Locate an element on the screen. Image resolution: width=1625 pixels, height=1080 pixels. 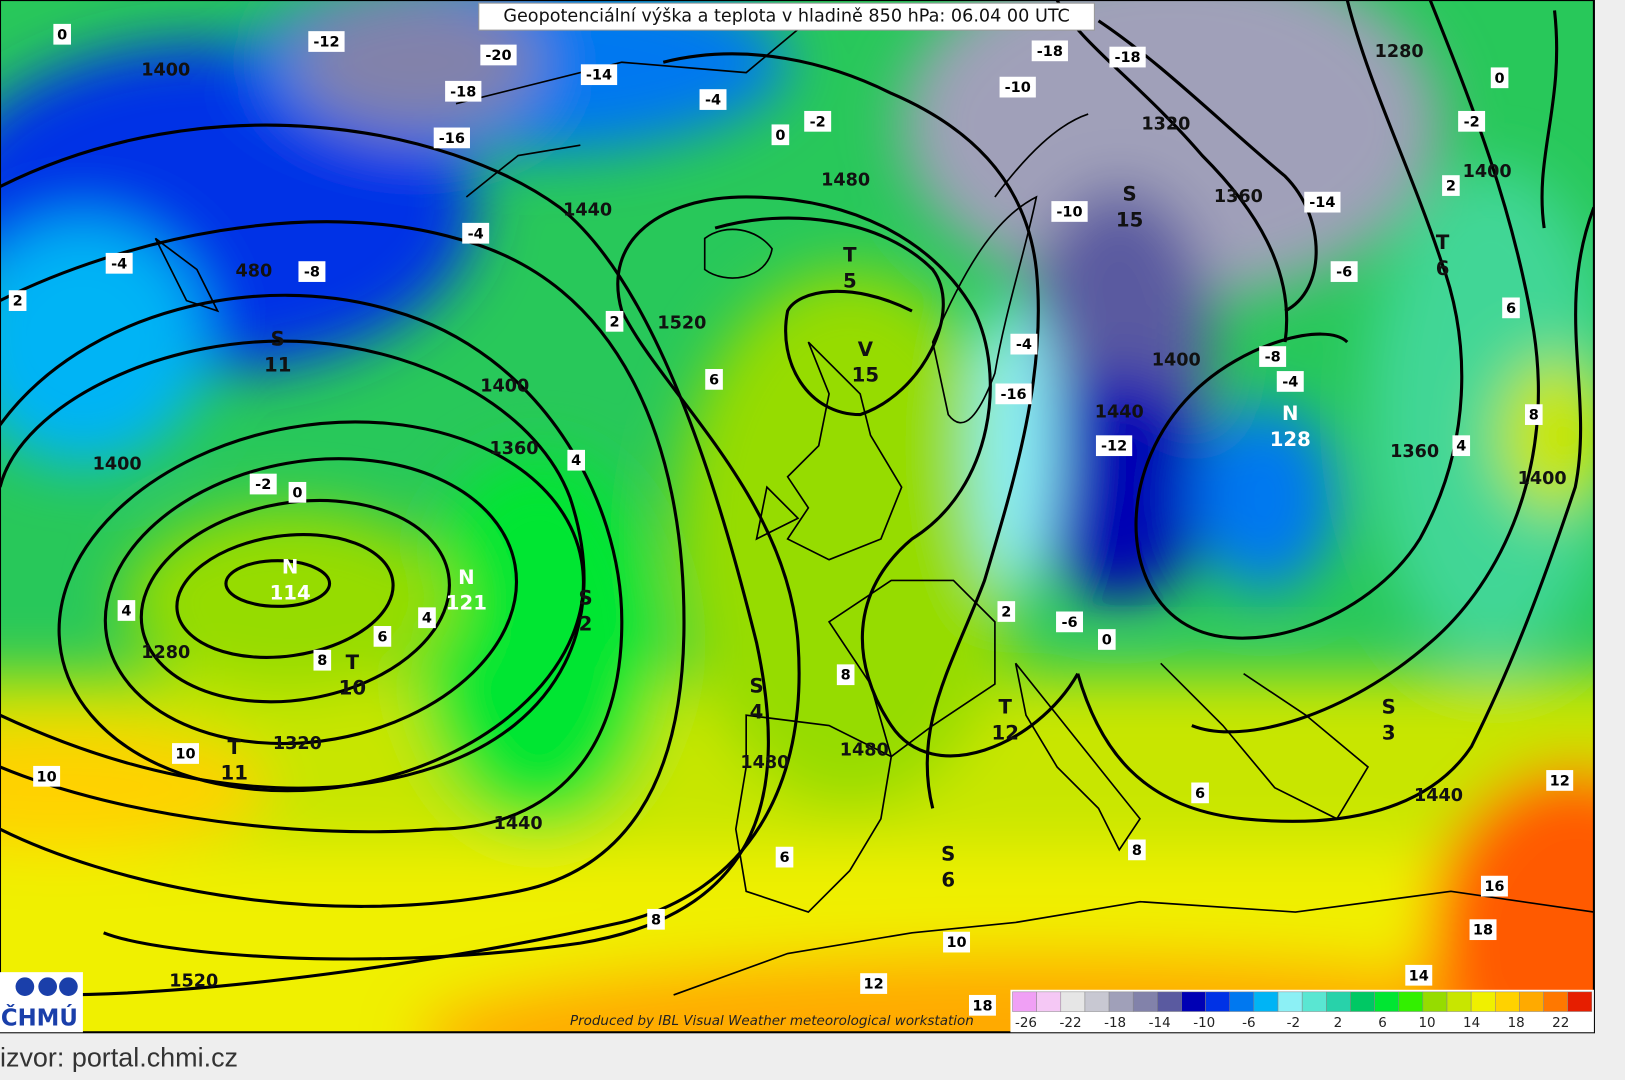
center-letter: N is located at coordinates (290, 566).